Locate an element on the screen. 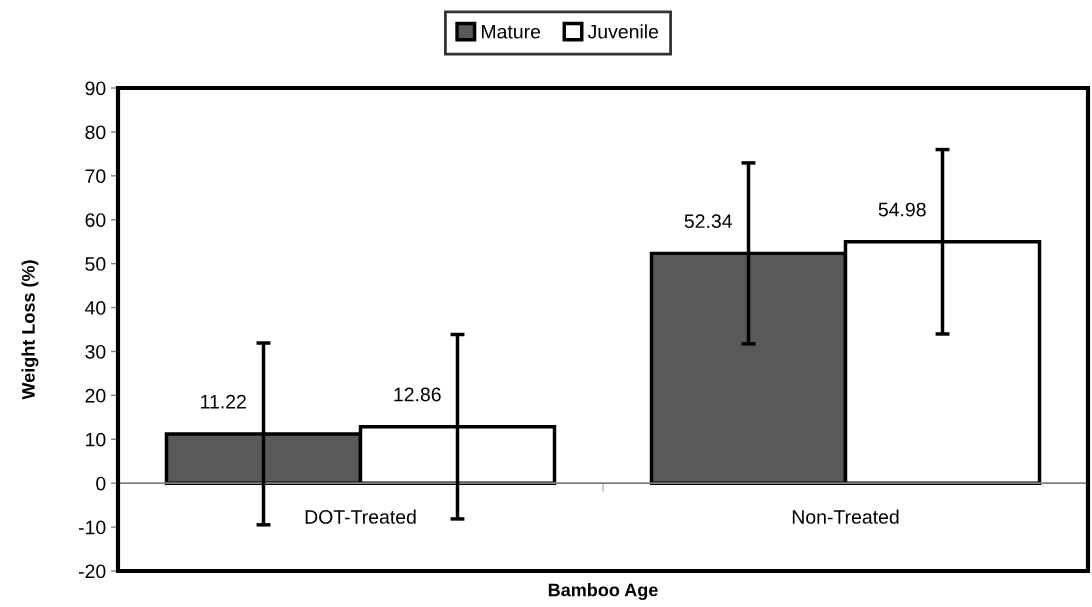 This screenshot has height=607, width=1092. y-tick-label: 80 is located at coordinates (95, 132).